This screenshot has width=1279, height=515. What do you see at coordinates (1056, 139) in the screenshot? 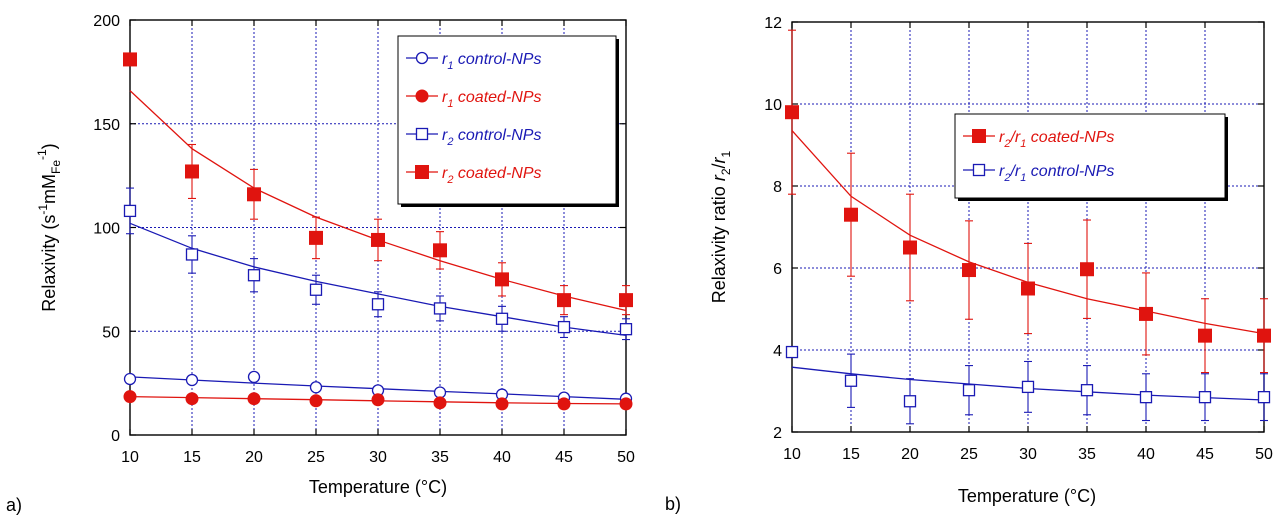
I see `legend-label: r2/r1 coated-NPs` at bounding box center [1056, 139].